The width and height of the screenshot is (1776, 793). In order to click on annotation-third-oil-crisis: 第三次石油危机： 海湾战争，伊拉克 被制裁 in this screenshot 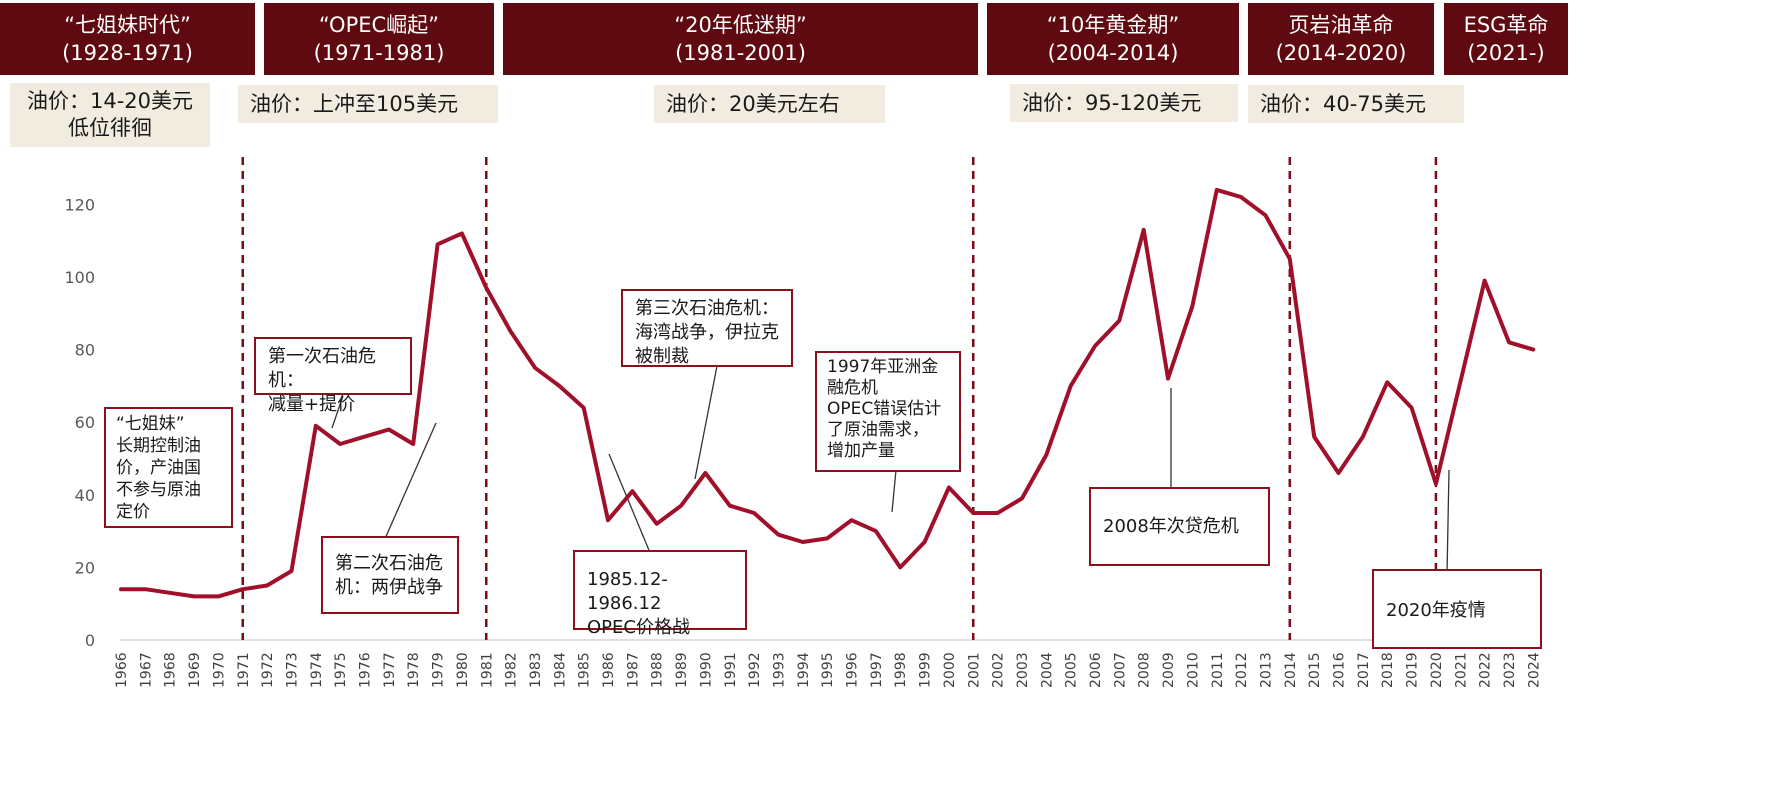, I will do `click(707, 328)`.